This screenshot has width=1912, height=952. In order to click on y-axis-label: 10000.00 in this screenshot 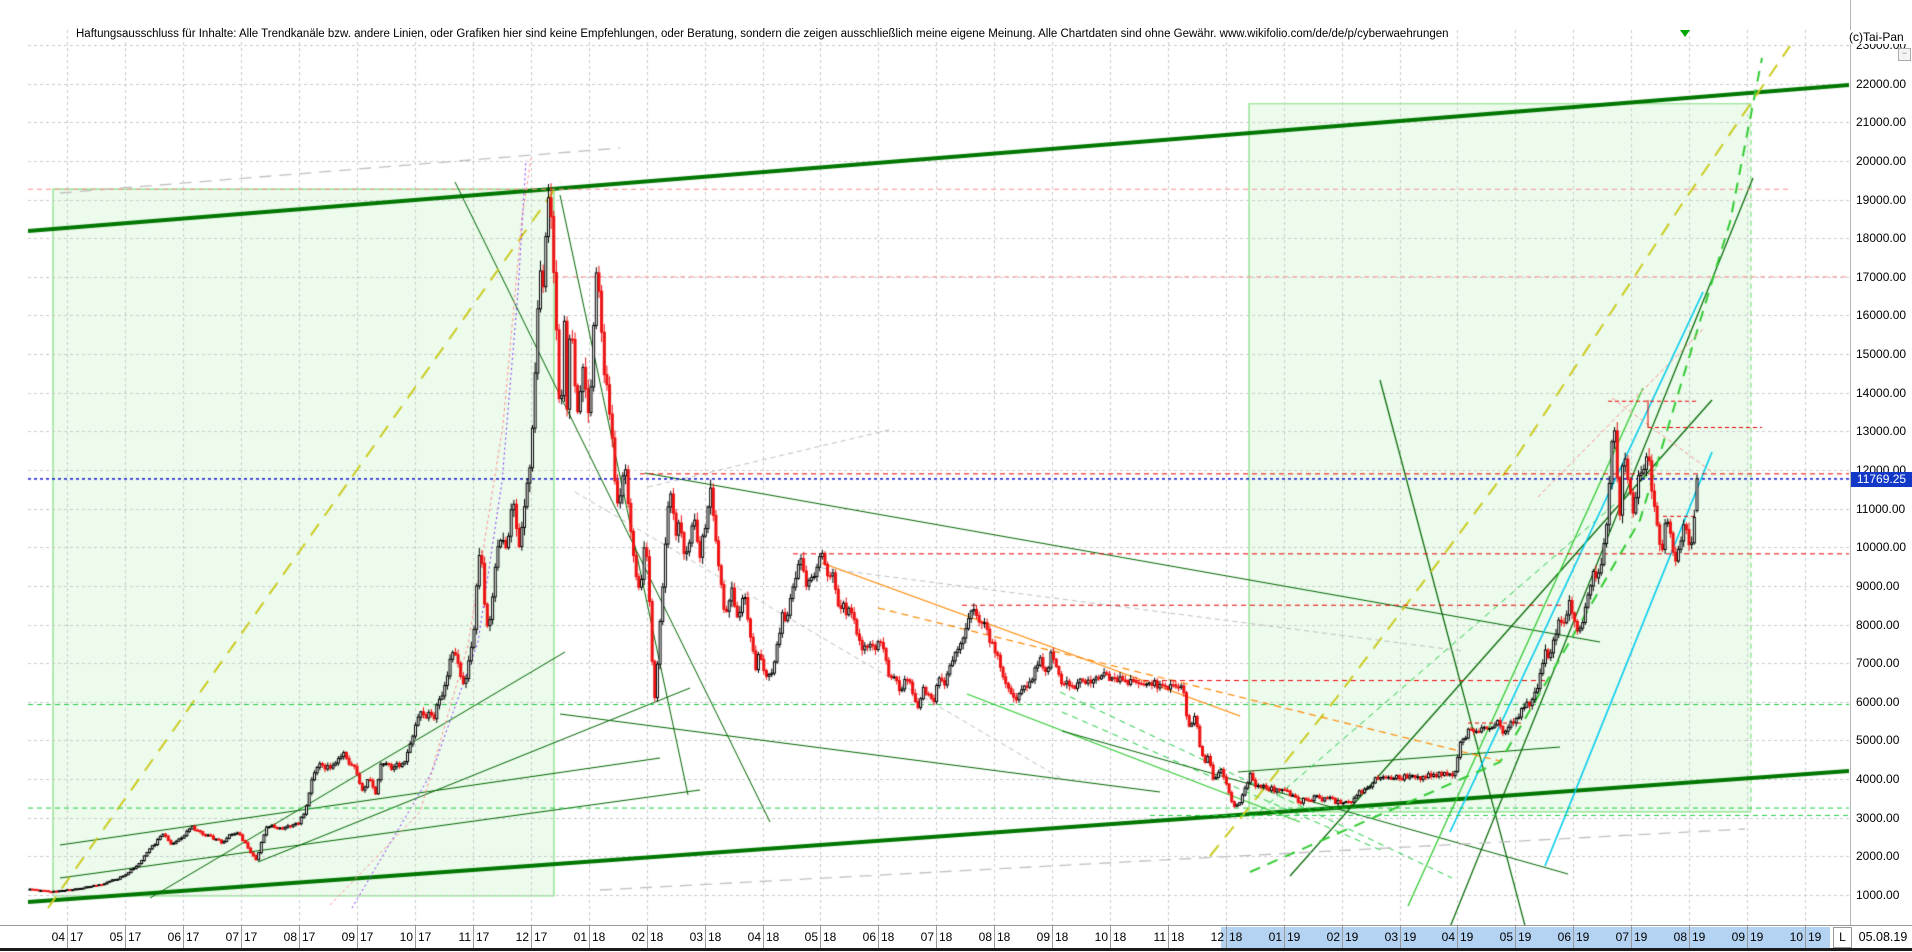, I will do `click(1881, 547)`.